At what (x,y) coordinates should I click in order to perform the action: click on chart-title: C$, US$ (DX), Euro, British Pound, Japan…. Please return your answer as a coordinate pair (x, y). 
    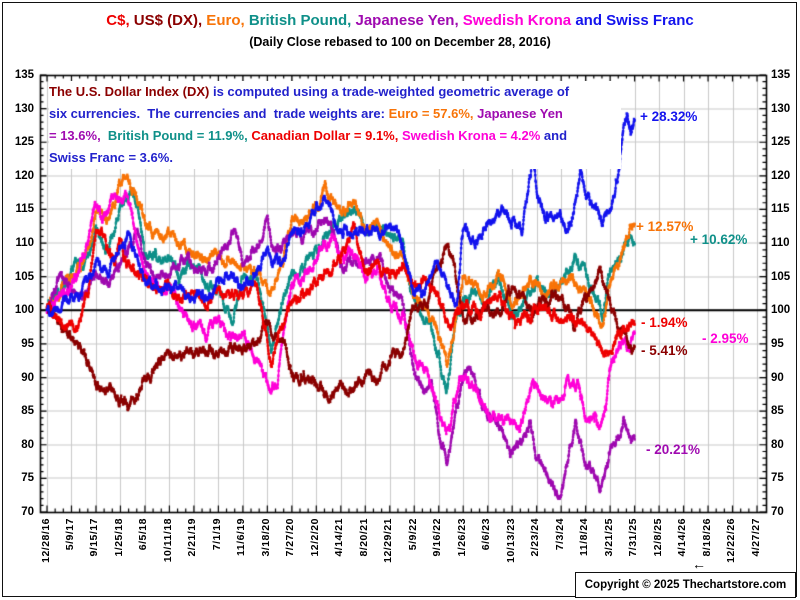
    Looking at the image, I should click on (400, 20).